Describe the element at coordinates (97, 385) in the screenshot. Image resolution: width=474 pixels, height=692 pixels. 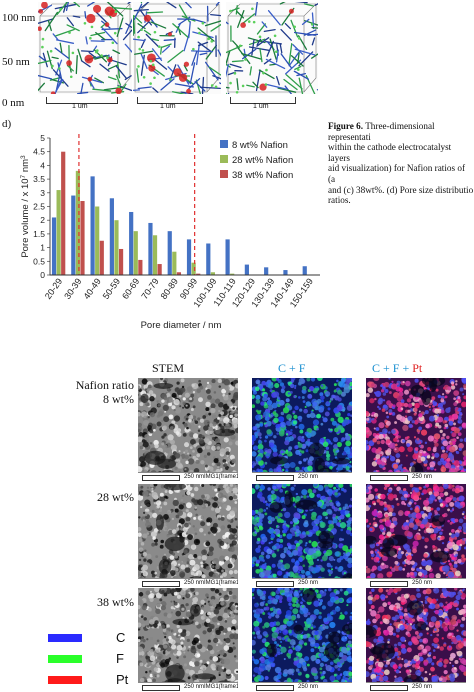
I see `row-title: Nafion ratio` at that location.